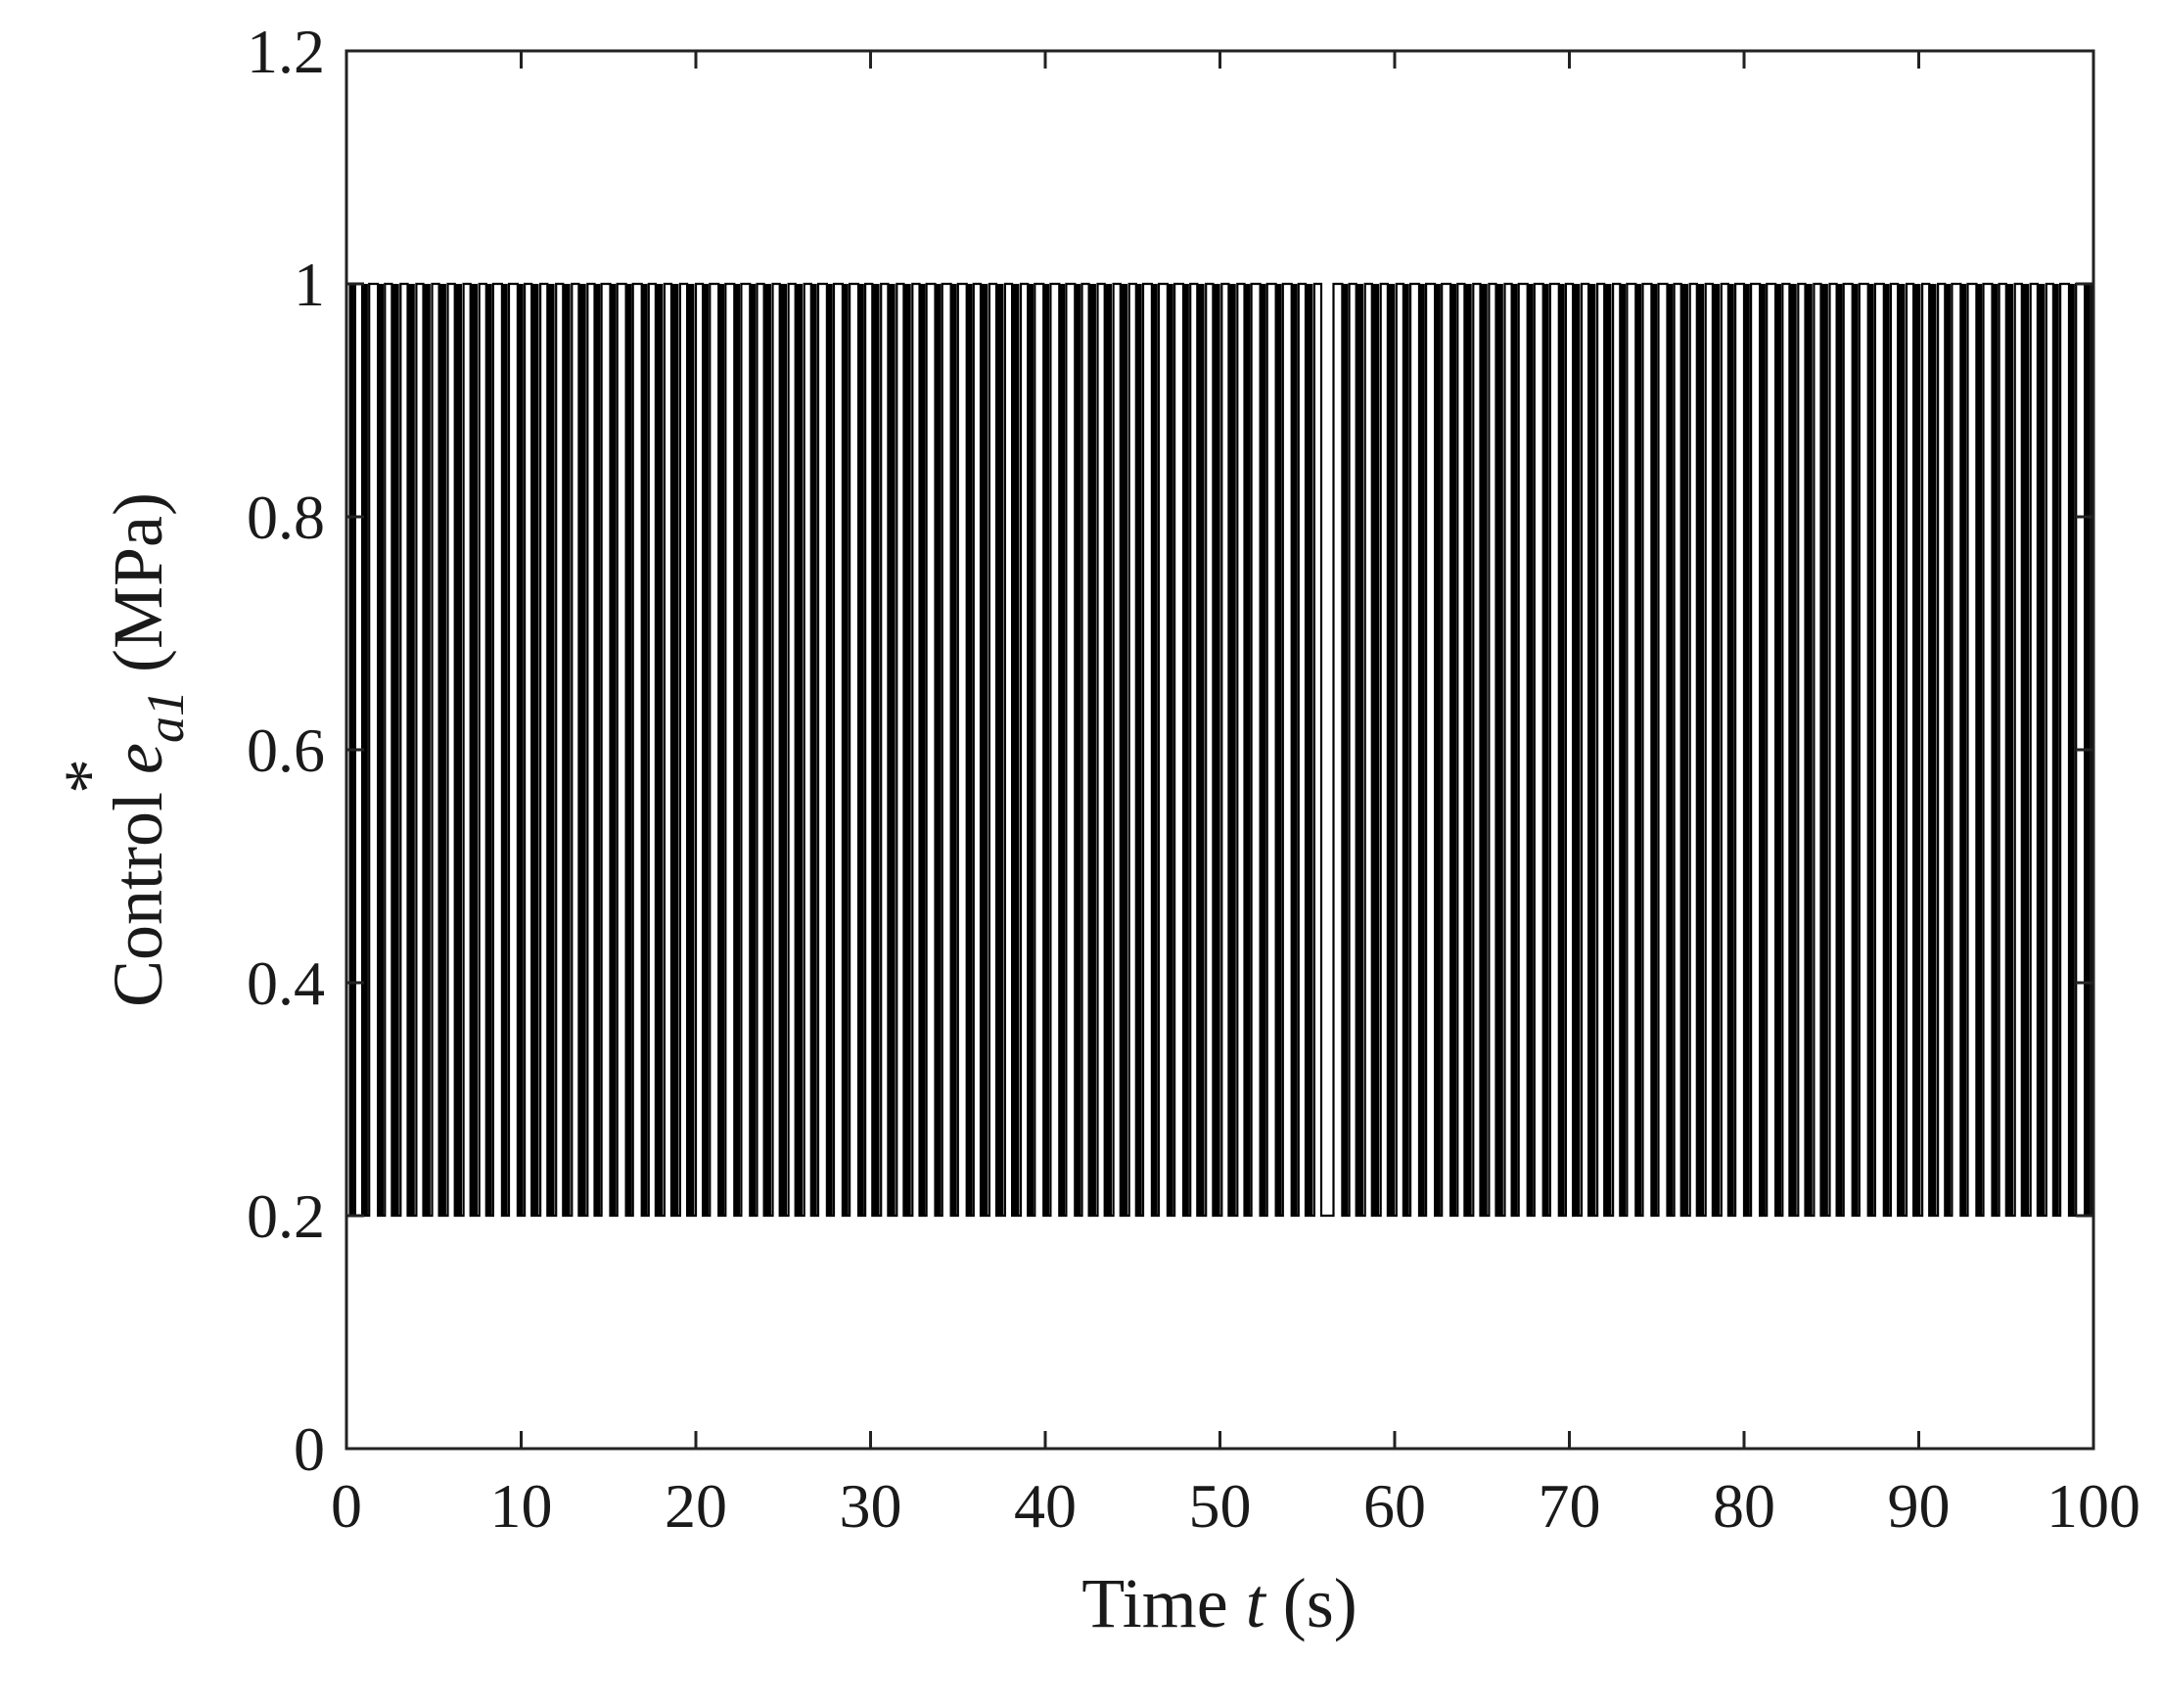  I want to click on x-axis-title-var: t, so click(1256, 1603).